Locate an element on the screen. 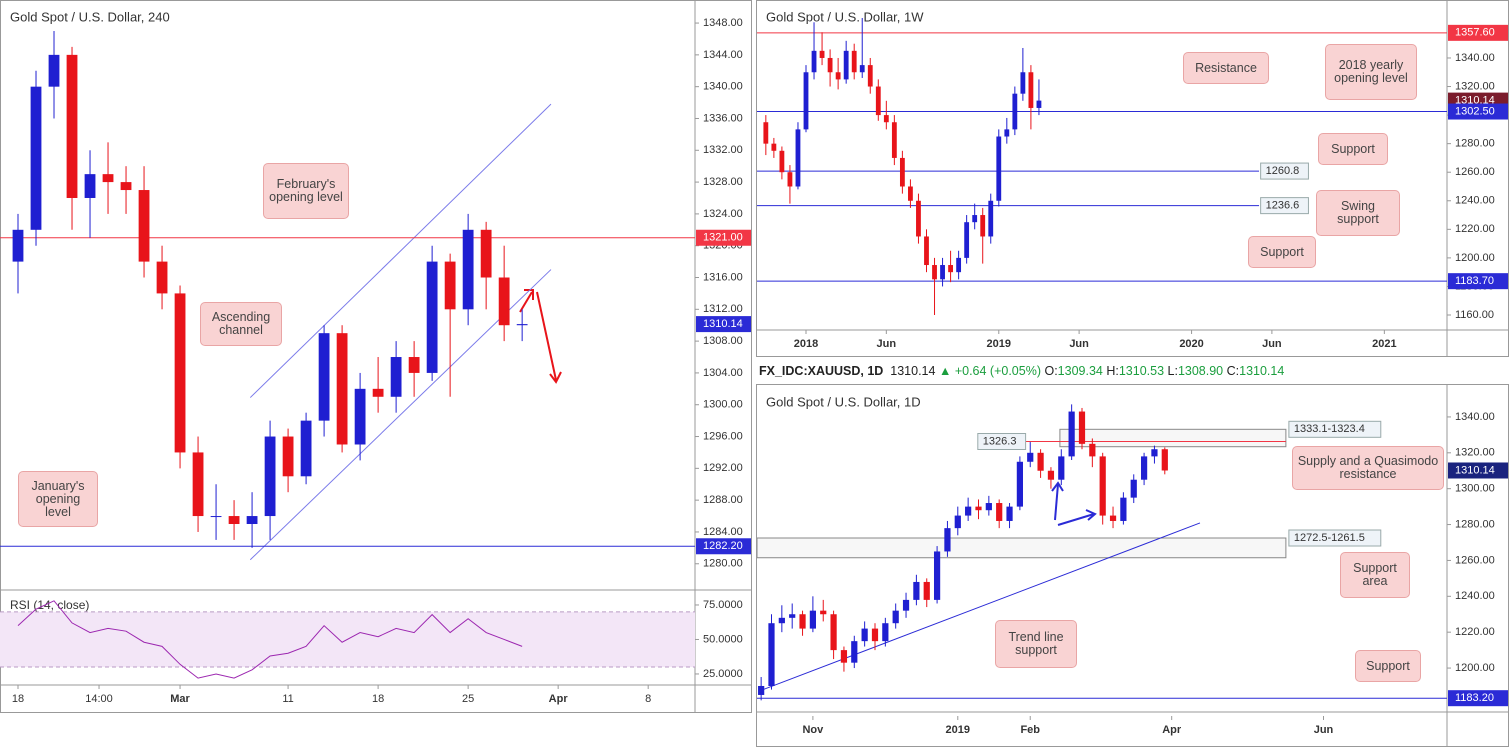 The image size is (1509, 747). y-tick-label: 1284.00 is located at coordinates (723, 532).